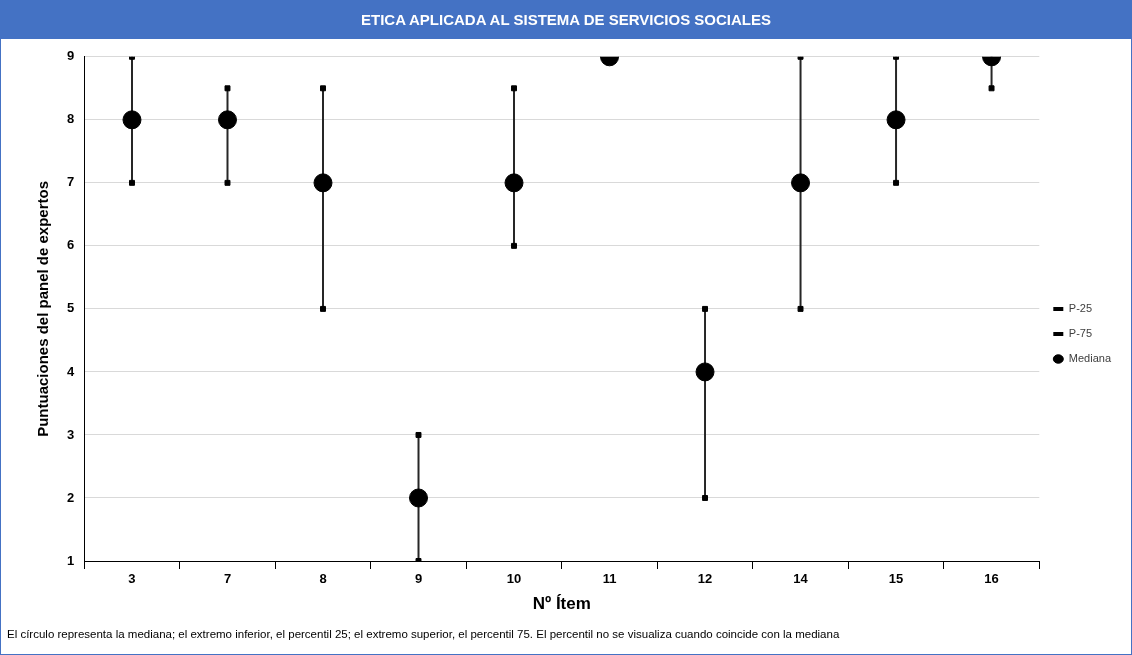 The width and height of the screenshot is (1132, 655). Describe the element at coordinates (1080, 333) in the screenshot. I see `legend-label: P-75` at that location.